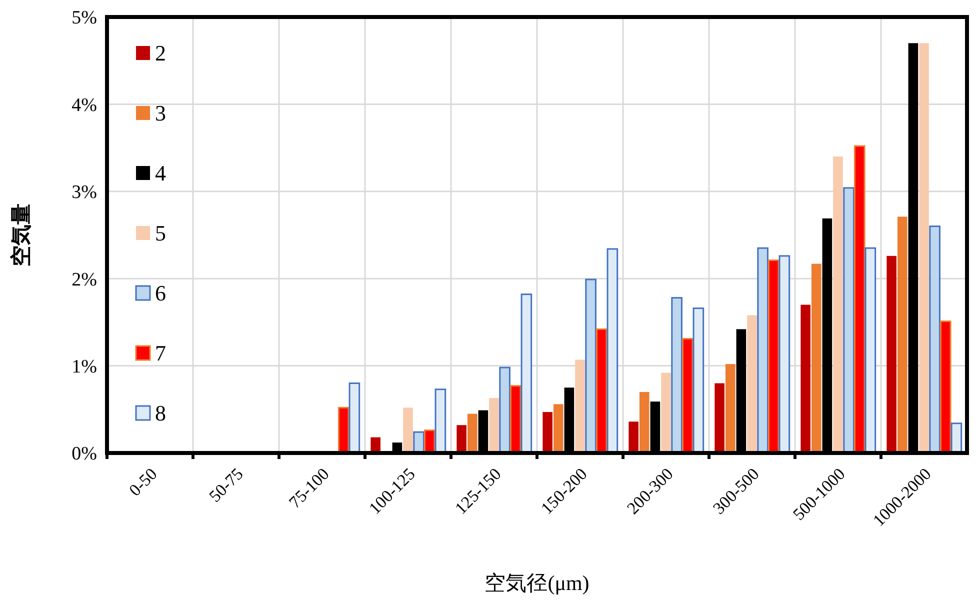 The width and height of the screenshot is (979, 604). What do you see at coordinates (85, 193) in the screenshot?
I see `y-tick-label: 3%` at bounding box center [85, 193].